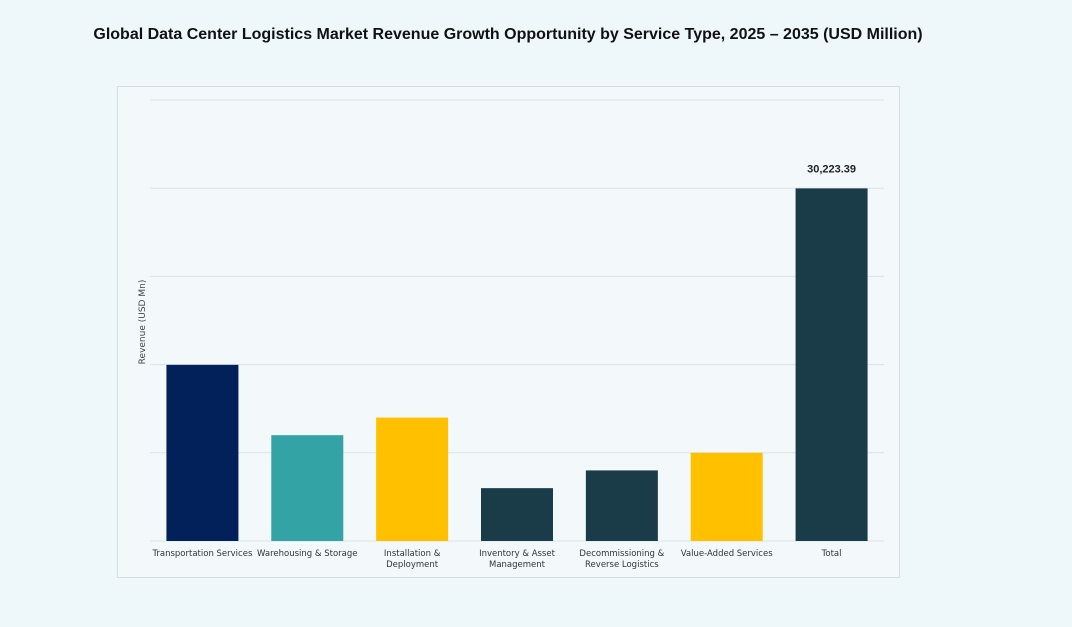  I want to click on x-tick-label: Value-Added Services, so click(727, 554).